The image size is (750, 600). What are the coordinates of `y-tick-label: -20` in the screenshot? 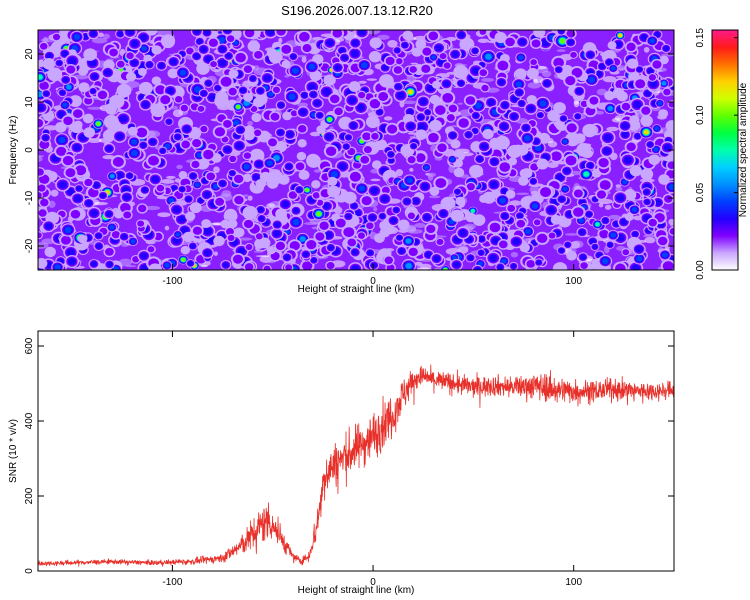 It's located at (29, 245).